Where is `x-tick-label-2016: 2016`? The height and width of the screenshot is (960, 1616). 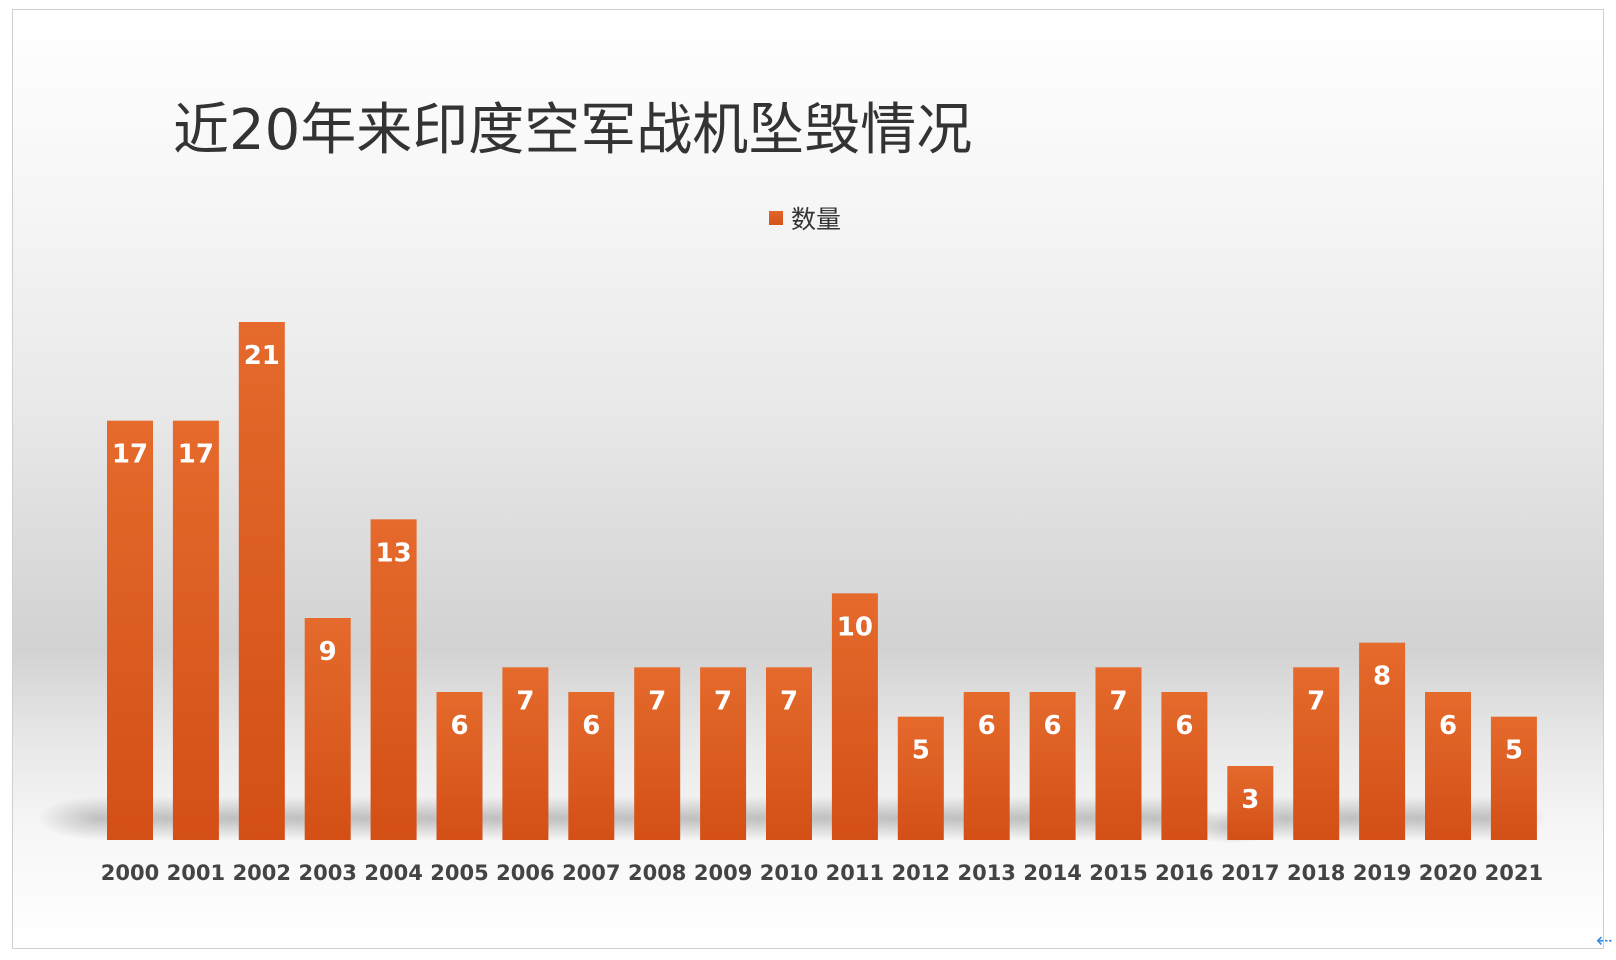 x-tick-label-2016: 2016 is located at coordinates (1184, 873).